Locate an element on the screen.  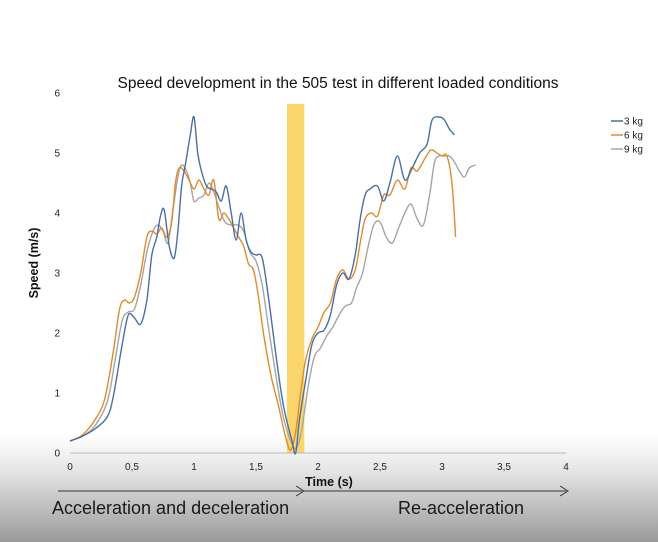
x-tick-label: 2 is located at coordinates (318, 467).